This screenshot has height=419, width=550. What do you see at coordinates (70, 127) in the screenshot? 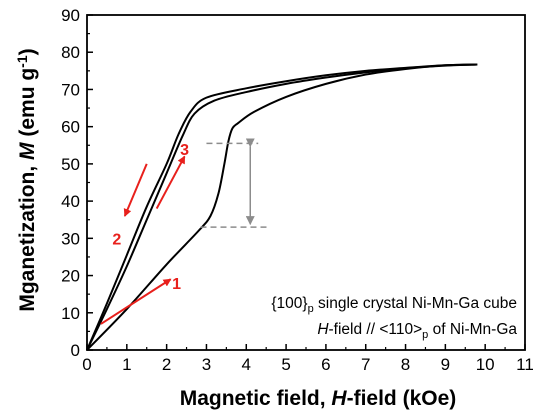
I see `y-tick-label: 60` at bounding box center [70, 127].